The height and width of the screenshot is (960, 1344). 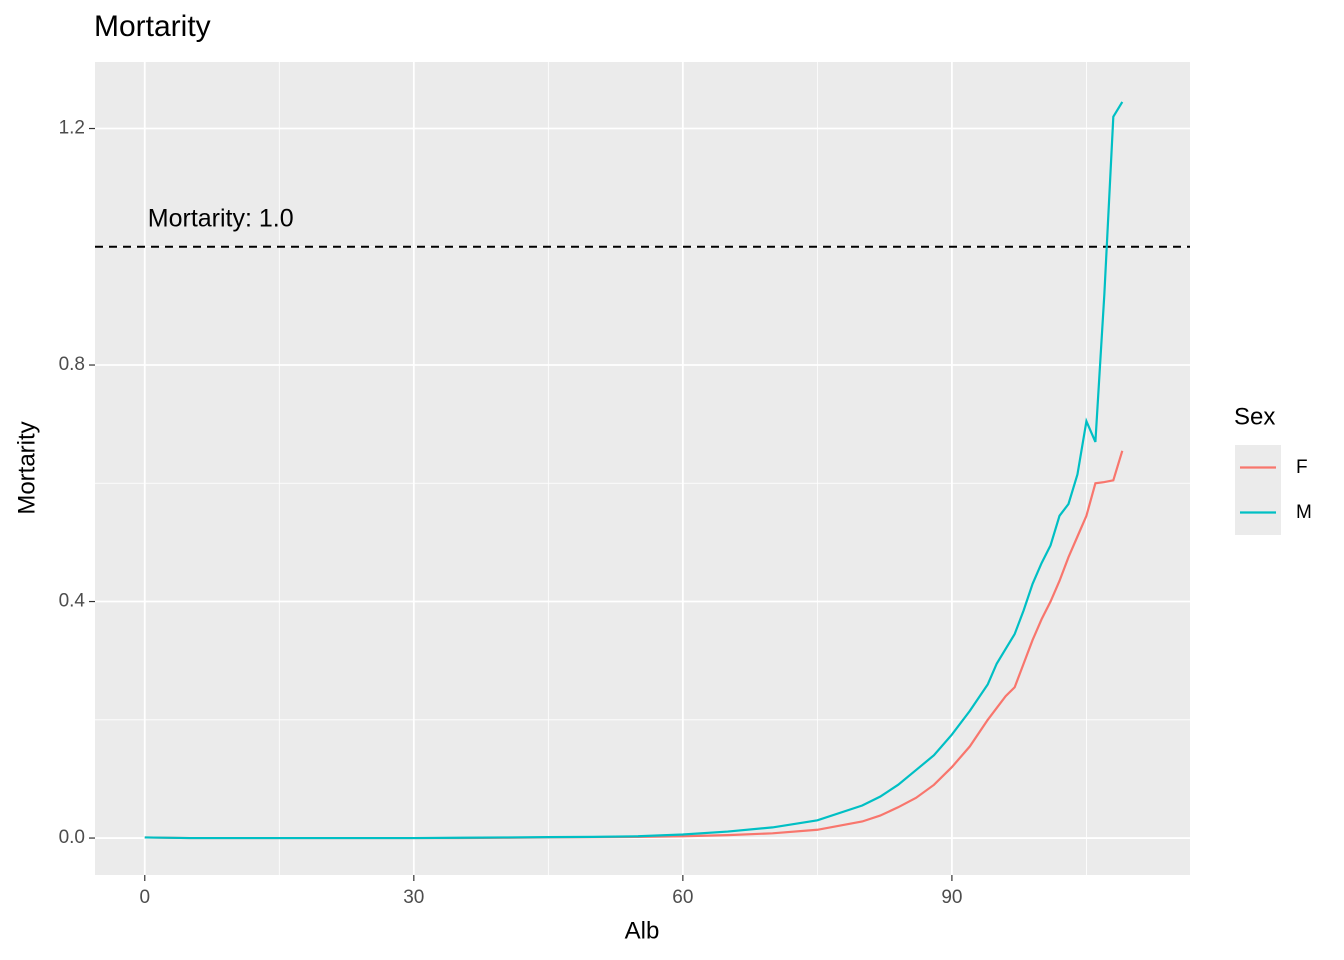 What do you see at coordinates (642, 930) in the screenshot?
I see `x-axis-title: Alb` at bounding box center [642, 930].